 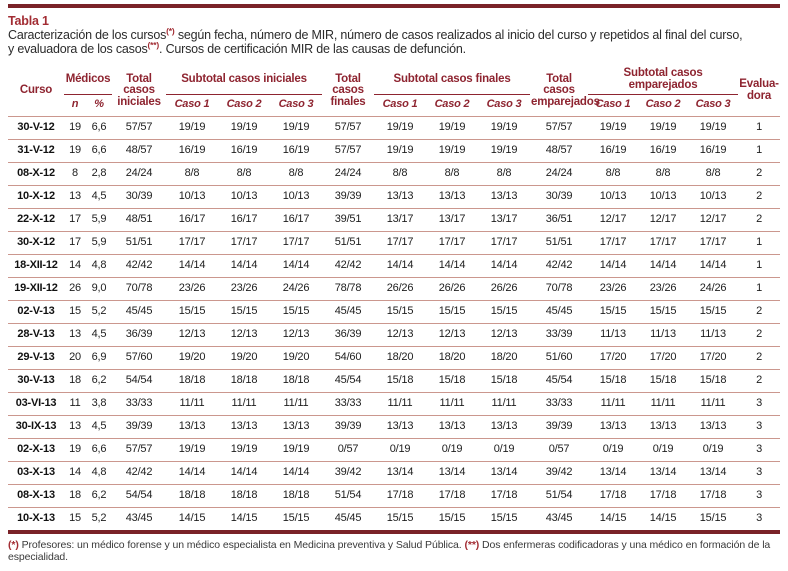 I want to click on emparejados-caso1-cell: 17/17, so click(x=613, y=242).